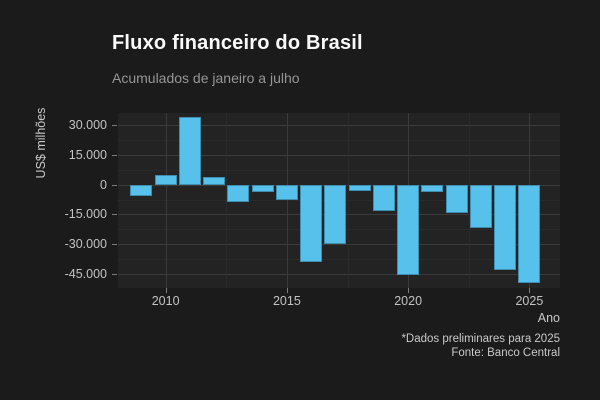 Image resolution: width=600 pixels, height=400 pixels. Describe the element at coordinates (85, 244) in the screenshot. I see `y-tick-label: -30.000` at that location.